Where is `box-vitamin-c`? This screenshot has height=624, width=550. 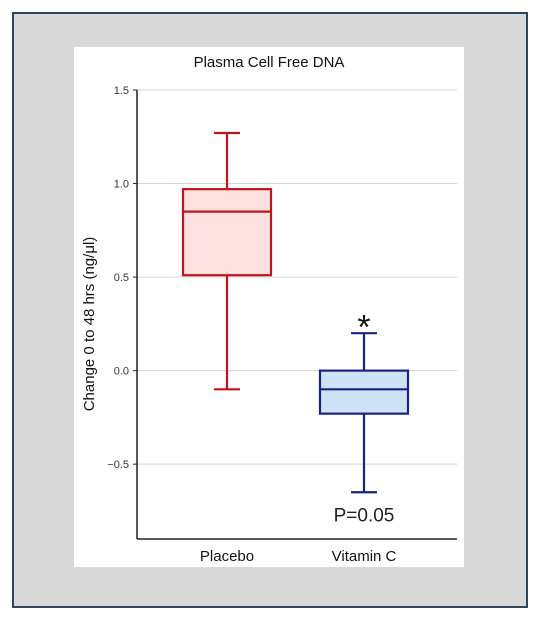 box-vitamin-c is located at coordinates (364, 413).